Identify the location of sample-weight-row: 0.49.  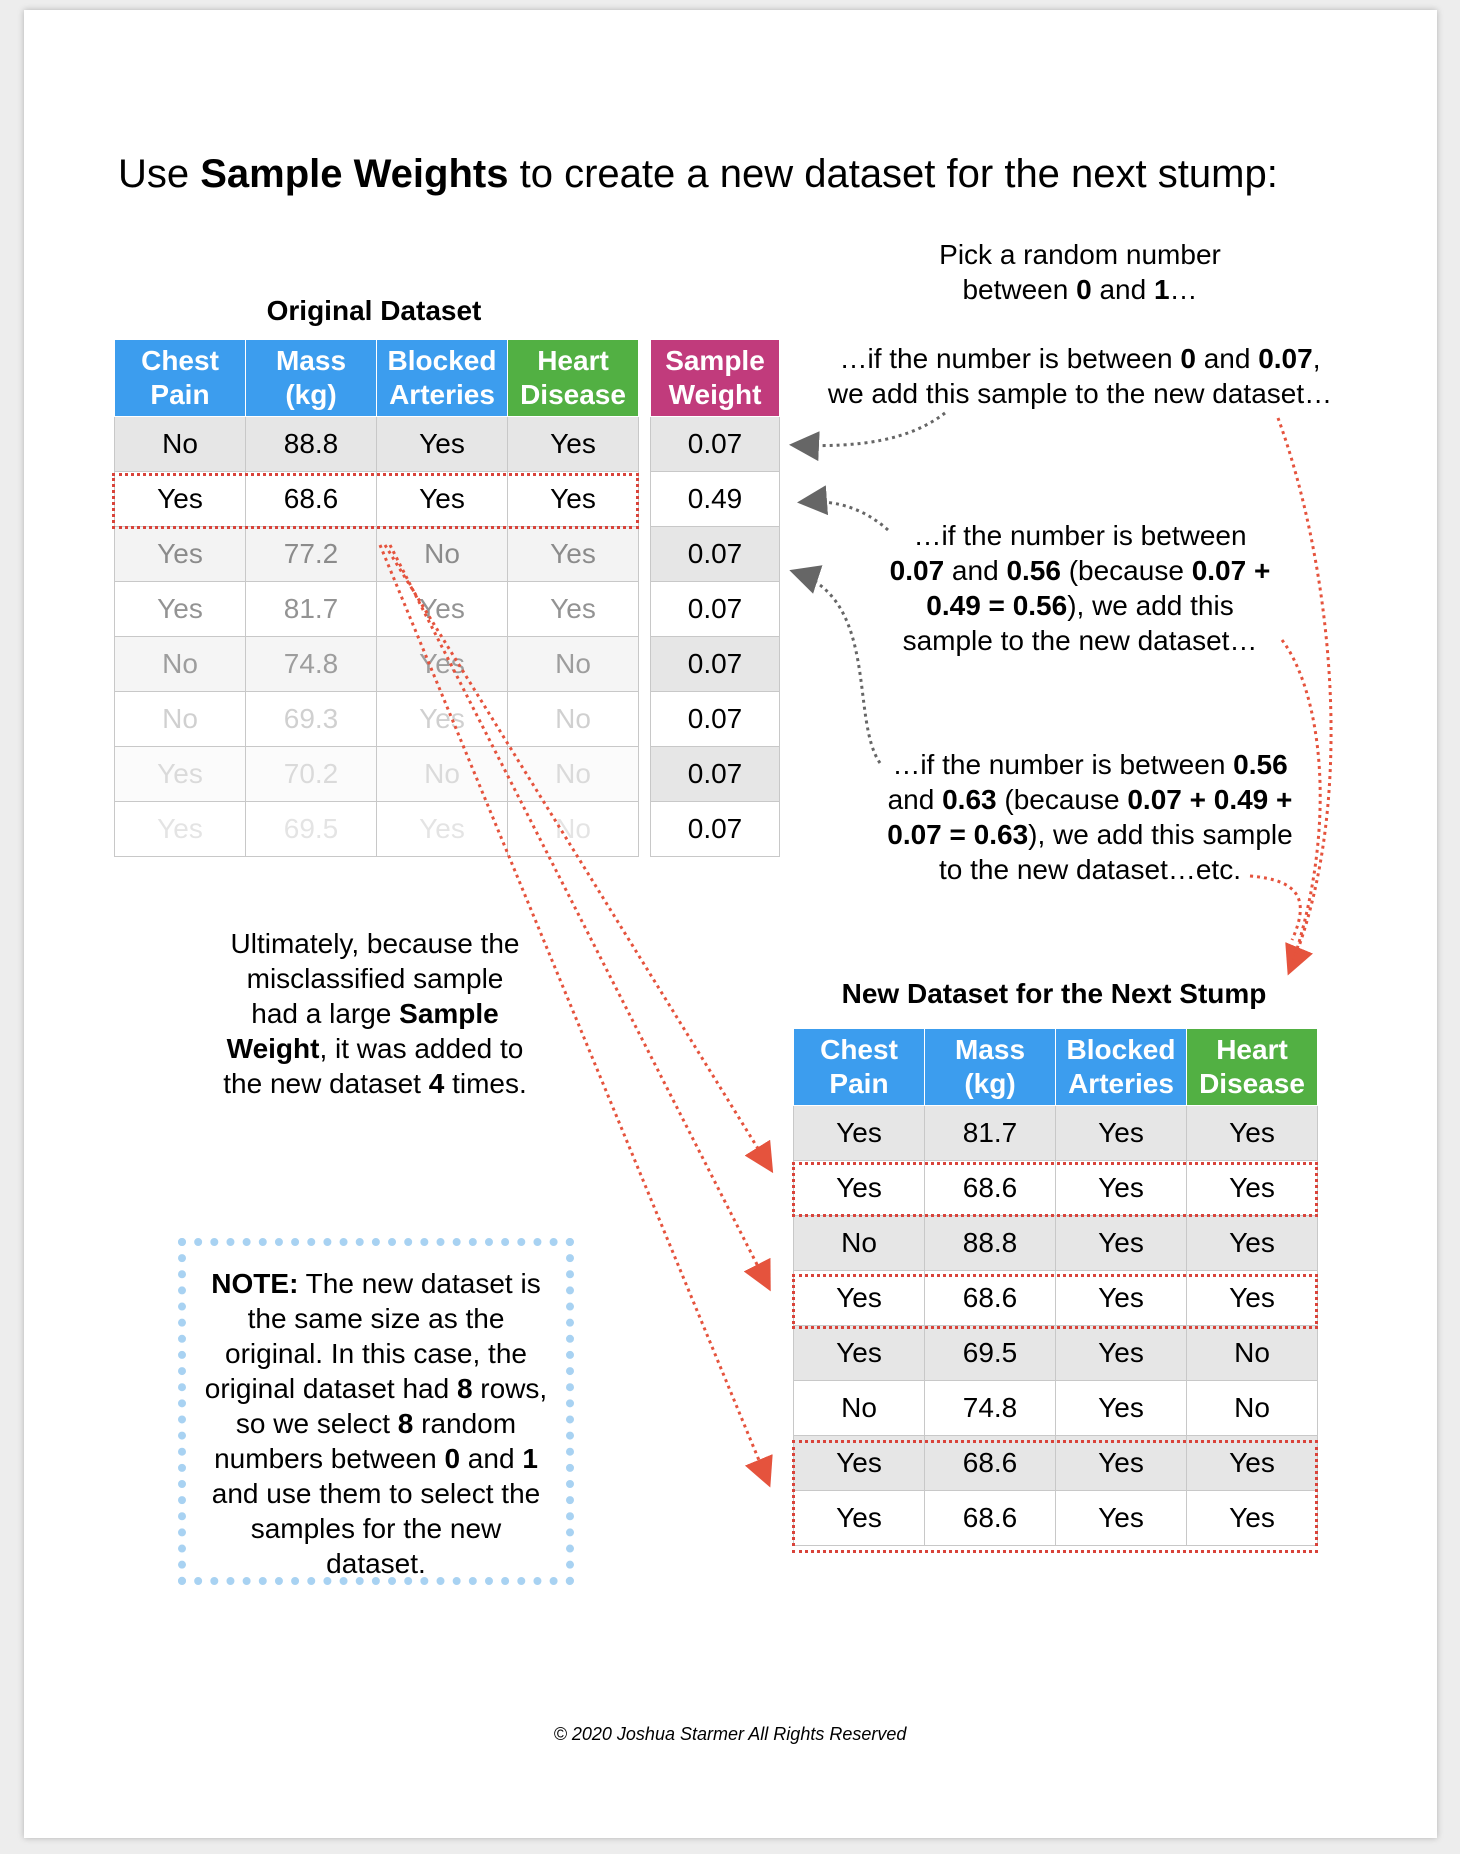
(715, 499).